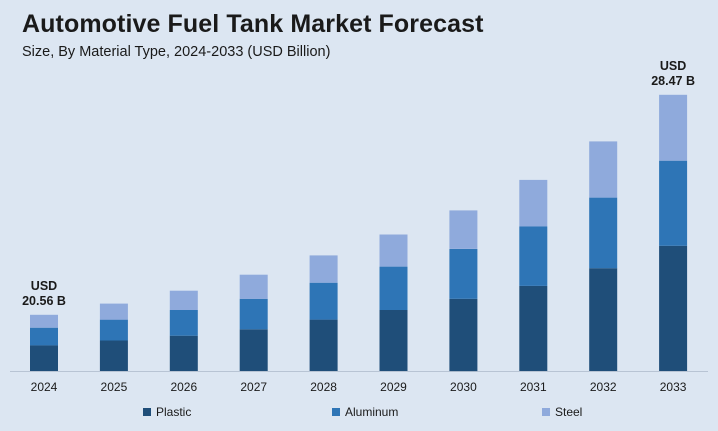  I want to click on bar-steel-2029, so click(393, 250).